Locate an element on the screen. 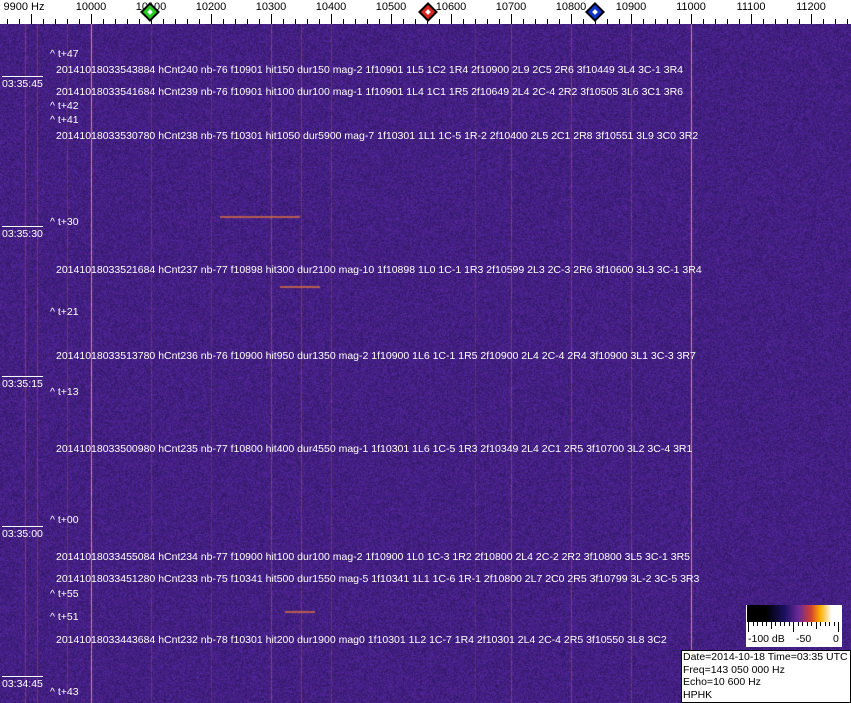 The height and width of the screenshot is (703, 851). blue-marker is located at coordinates (595, 12).